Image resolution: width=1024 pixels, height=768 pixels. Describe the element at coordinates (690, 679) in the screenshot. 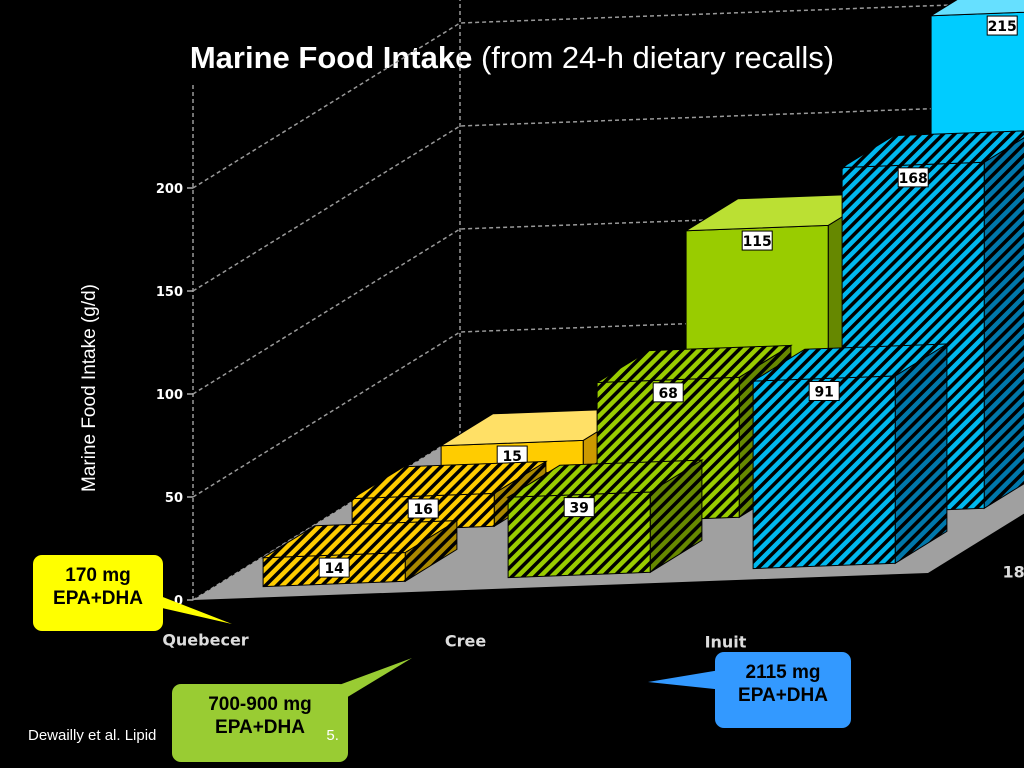

I see `callout-inuit-pointer` at that location.